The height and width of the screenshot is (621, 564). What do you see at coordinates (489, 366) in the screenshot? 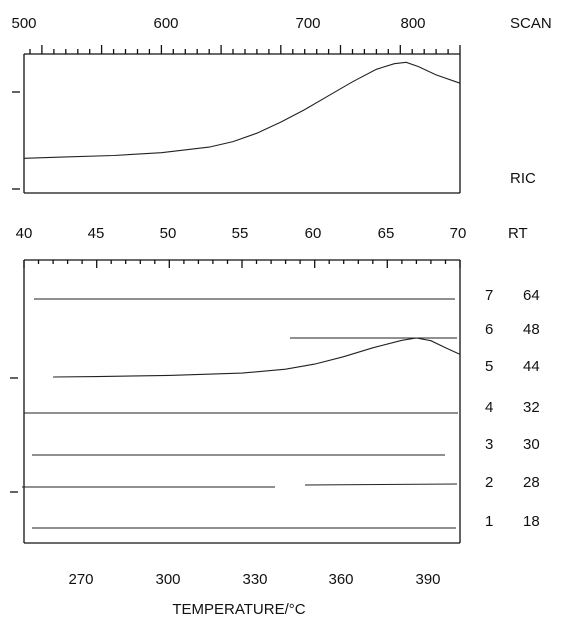
I see `trace-index-5: 5` at bounding box center [489, 366].